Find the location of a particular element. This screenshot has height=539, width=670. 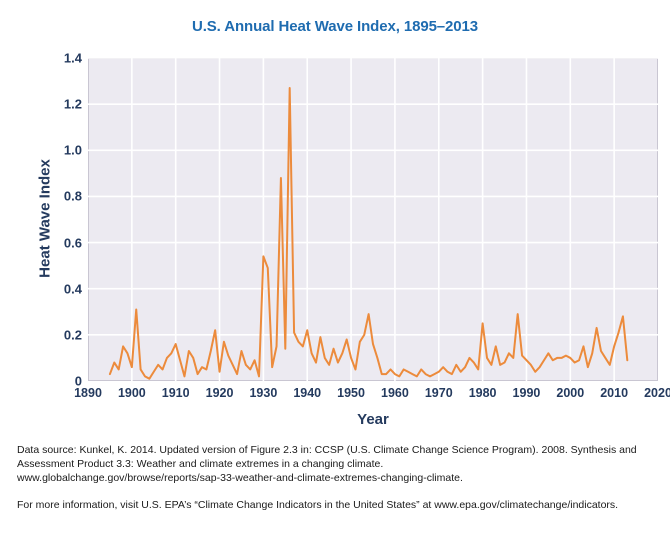

y-axis-tick-label: 0 is located at coordinates (78, 381).